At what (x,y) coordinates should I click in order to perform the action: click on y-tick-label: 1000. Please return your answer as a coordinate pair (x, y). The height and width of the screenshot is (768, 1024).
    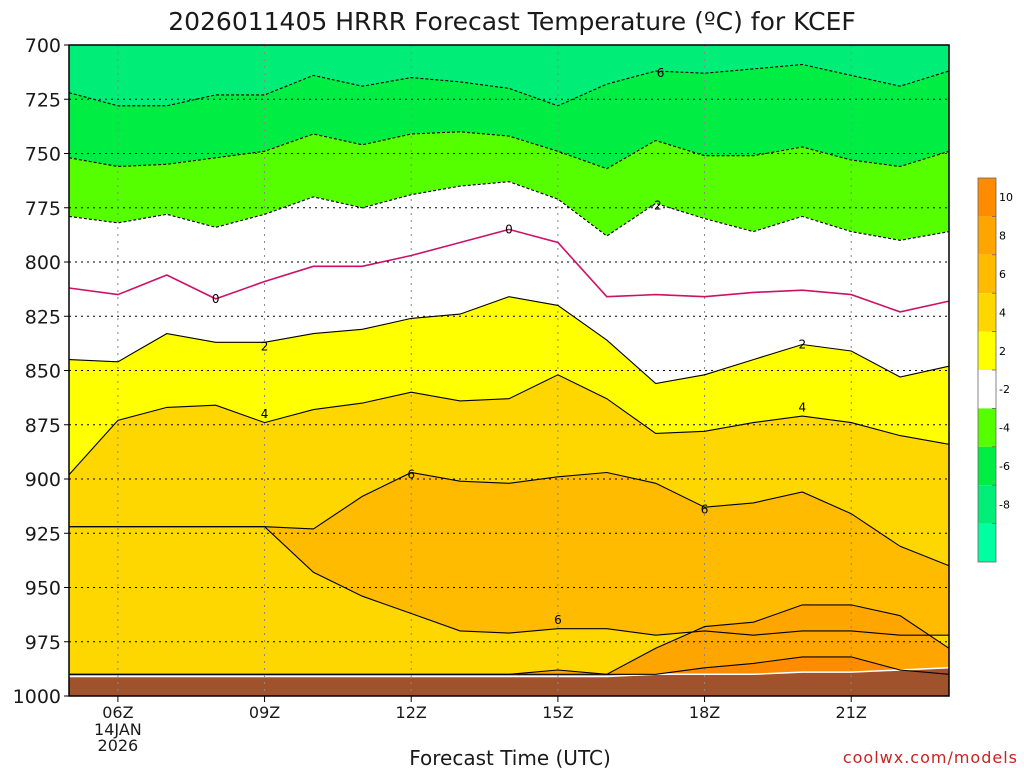
    Looking at the image, I should click on (37, 697).